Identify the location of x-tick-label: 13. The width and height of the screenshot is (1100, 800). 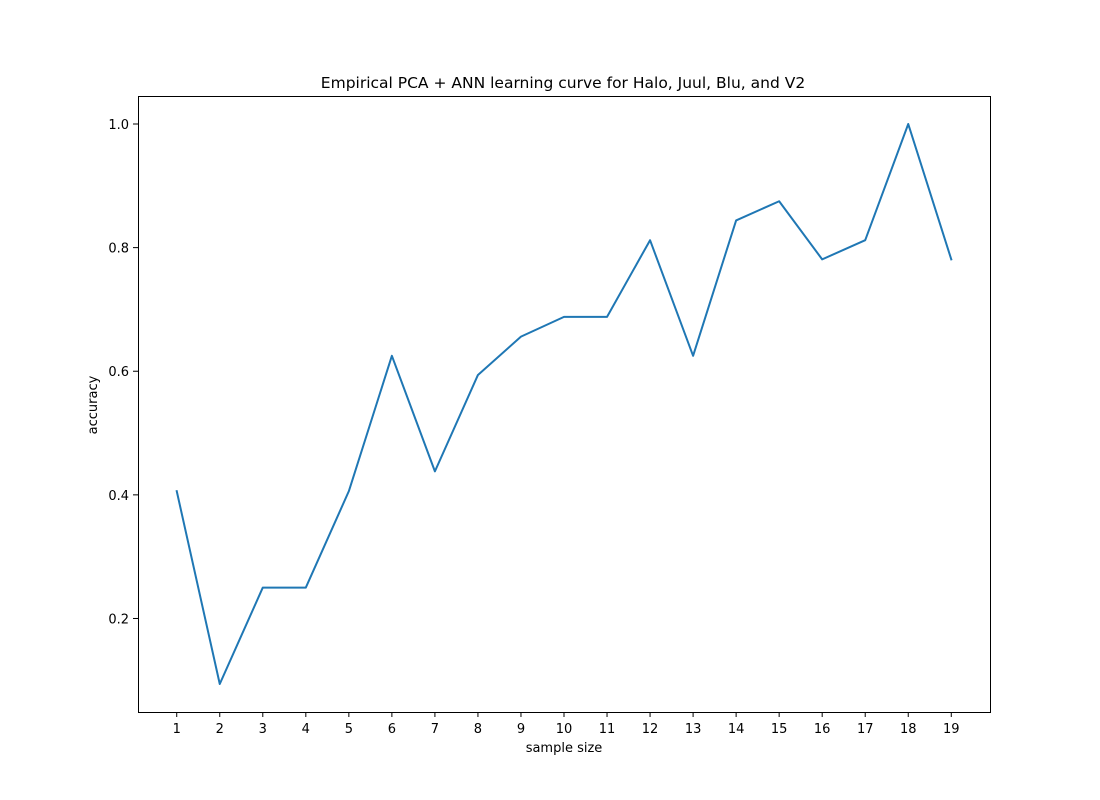
(693, 729).